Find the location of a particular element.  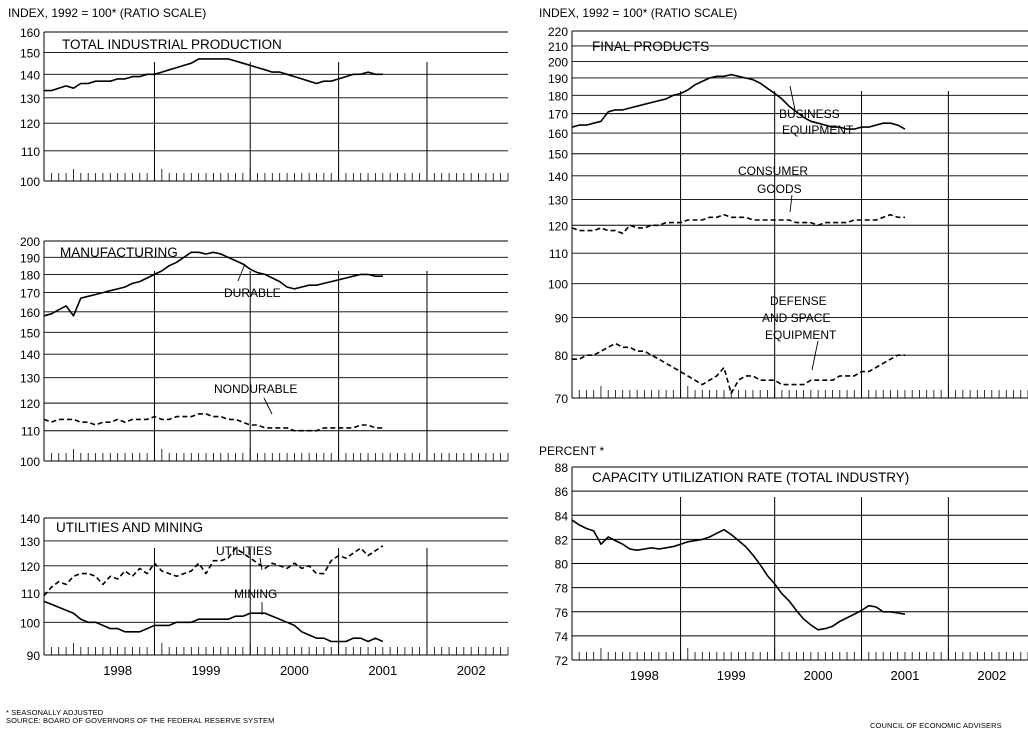

y-tick-label: 86 is located at coordinates (562, 492).